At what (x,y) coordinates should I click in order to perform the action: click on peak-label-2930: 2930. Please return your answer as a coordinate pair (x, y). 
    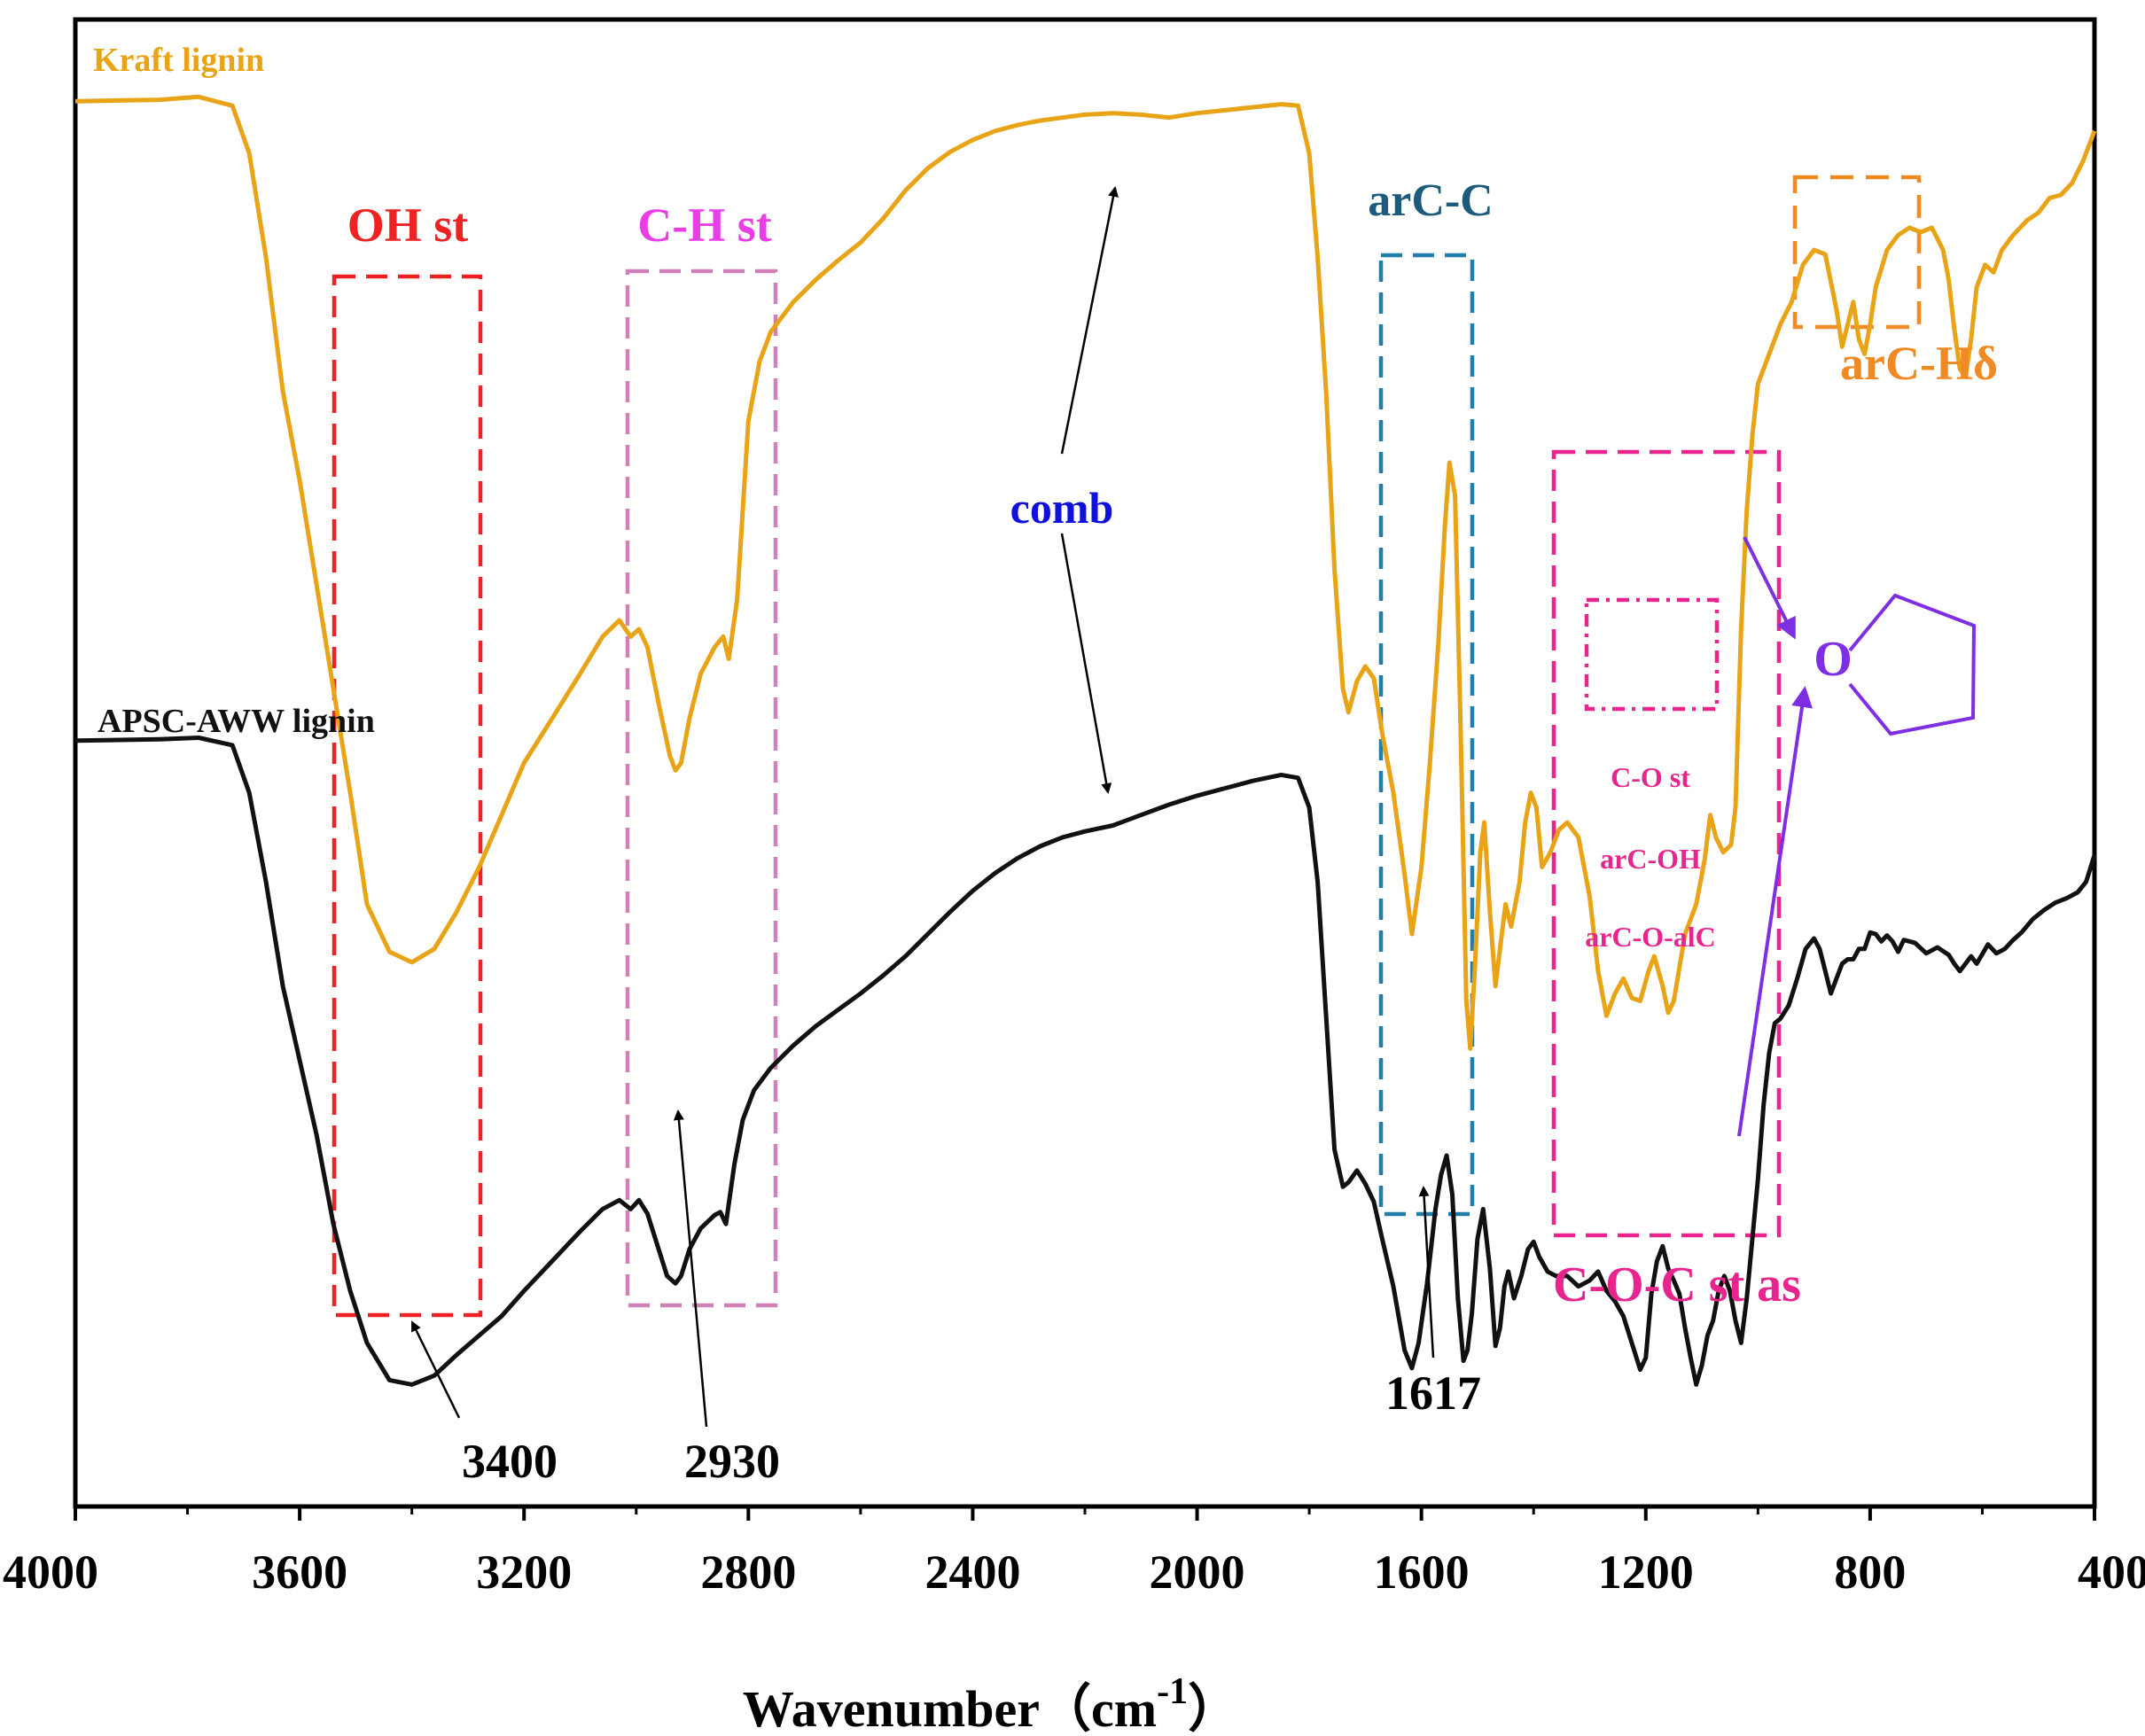
    Looking at the image, I should click on (732, 1461).